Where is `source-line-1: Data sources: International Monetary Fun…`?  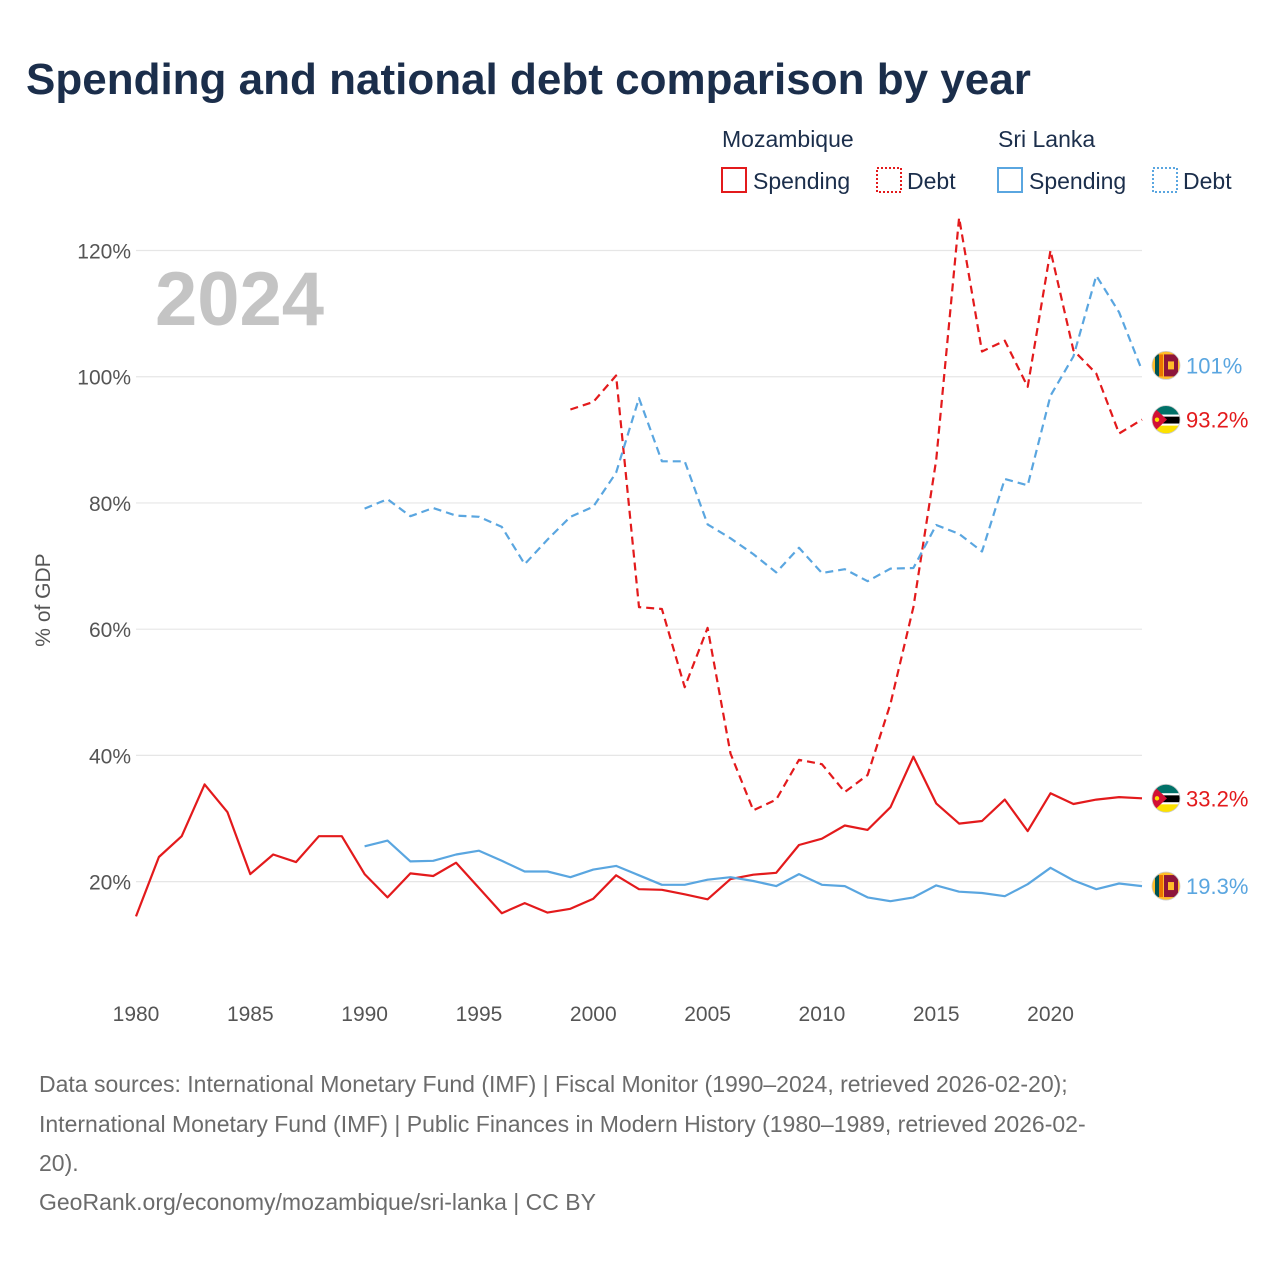 source-line-1: Data sources: International Monetary Fun… is located at coordinates (553, 1084).